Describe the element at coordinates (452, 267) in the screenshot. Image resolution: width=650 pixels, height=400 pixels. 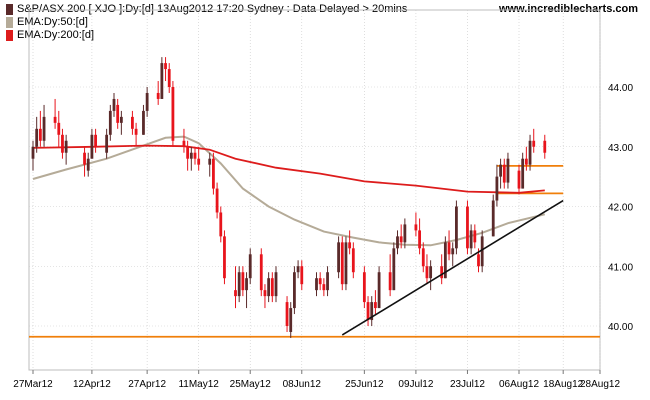
I see `trend-line` at that location.